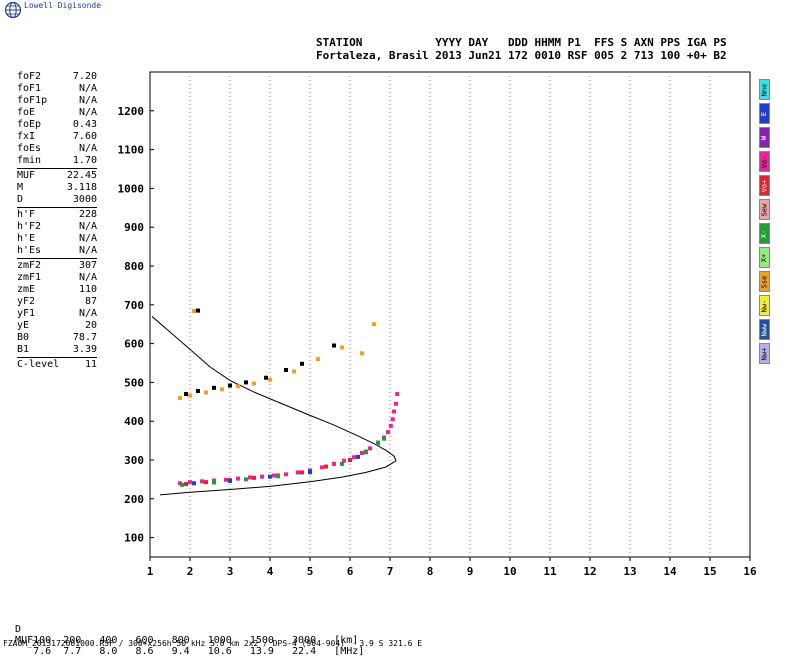 The height and width of the screenshot is (657, 800). I want to click on x-tick-label: 9, so click(470, 571).